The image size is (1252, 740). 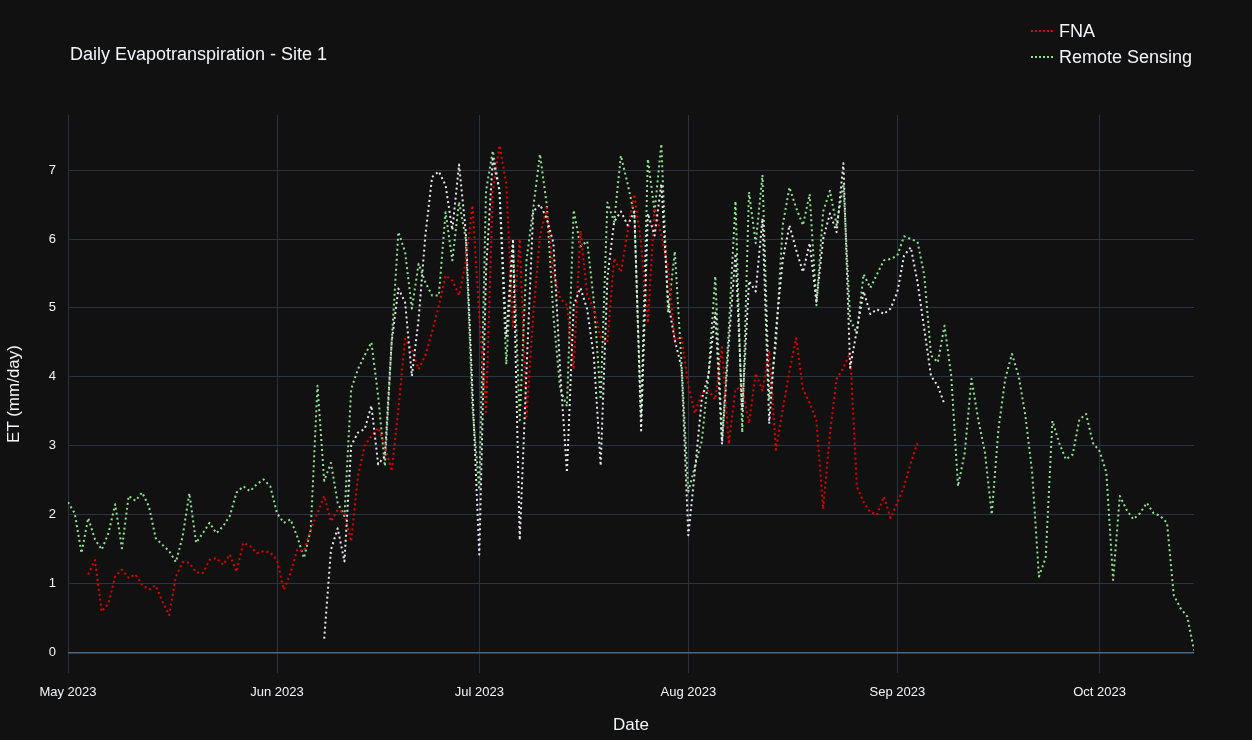 What do you see at coordinates (1076, 31) in the screenshot?
I see `legend-label: FNA` at bounding box center [1076, 31].